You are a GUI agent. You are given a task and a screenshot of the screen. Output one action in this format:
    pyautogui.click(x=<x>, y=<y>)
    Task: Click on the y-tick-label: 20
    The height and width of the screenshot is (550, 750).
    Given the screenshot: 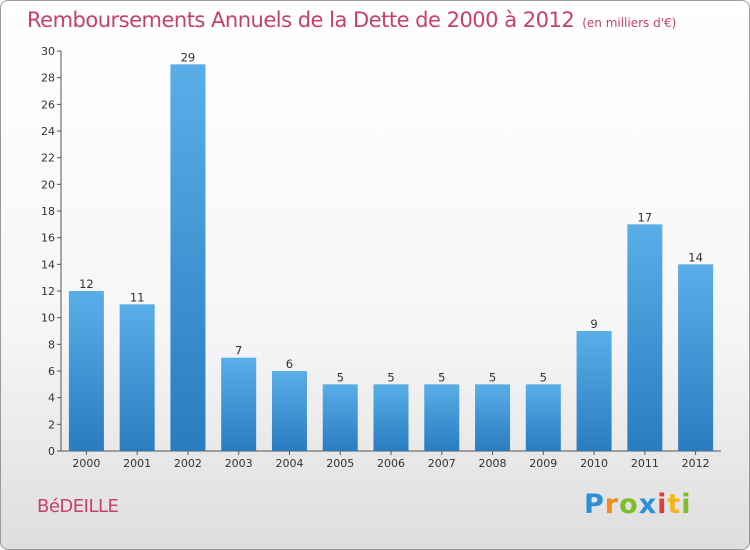 What is the action you would take?
    pyautogui.click(x=48, y=184)
    